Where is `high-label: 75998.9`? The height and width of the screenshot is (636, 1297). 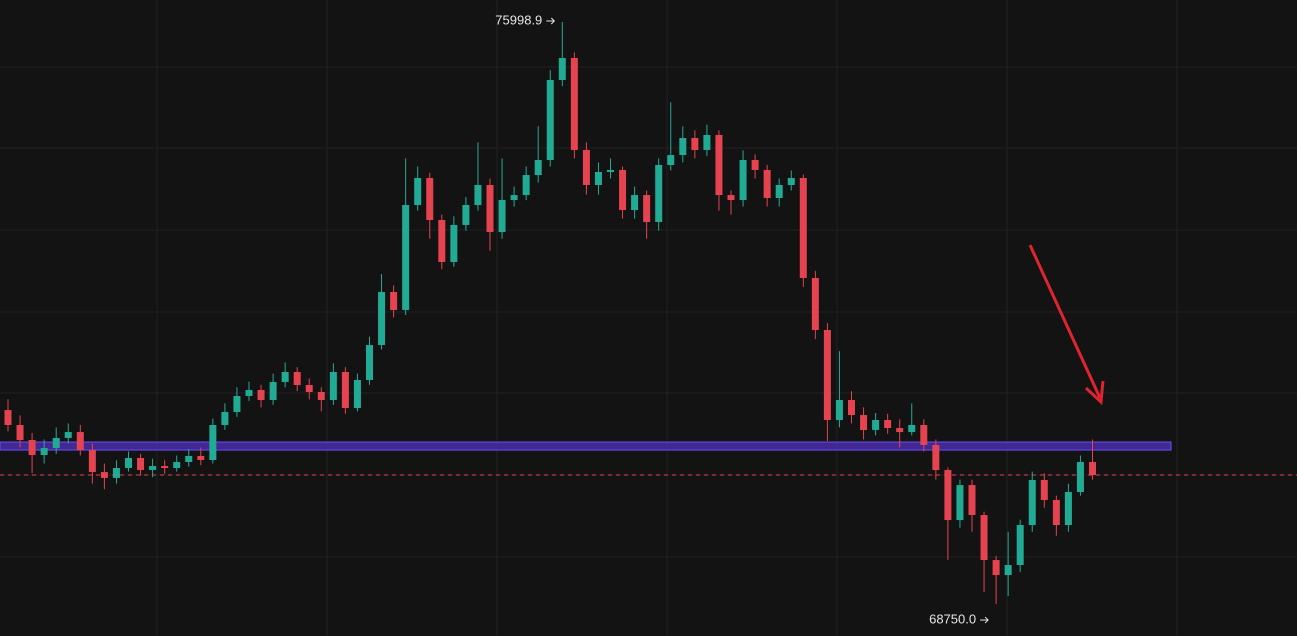 high-label: 75998.9 is located at coordinates (518, 19).